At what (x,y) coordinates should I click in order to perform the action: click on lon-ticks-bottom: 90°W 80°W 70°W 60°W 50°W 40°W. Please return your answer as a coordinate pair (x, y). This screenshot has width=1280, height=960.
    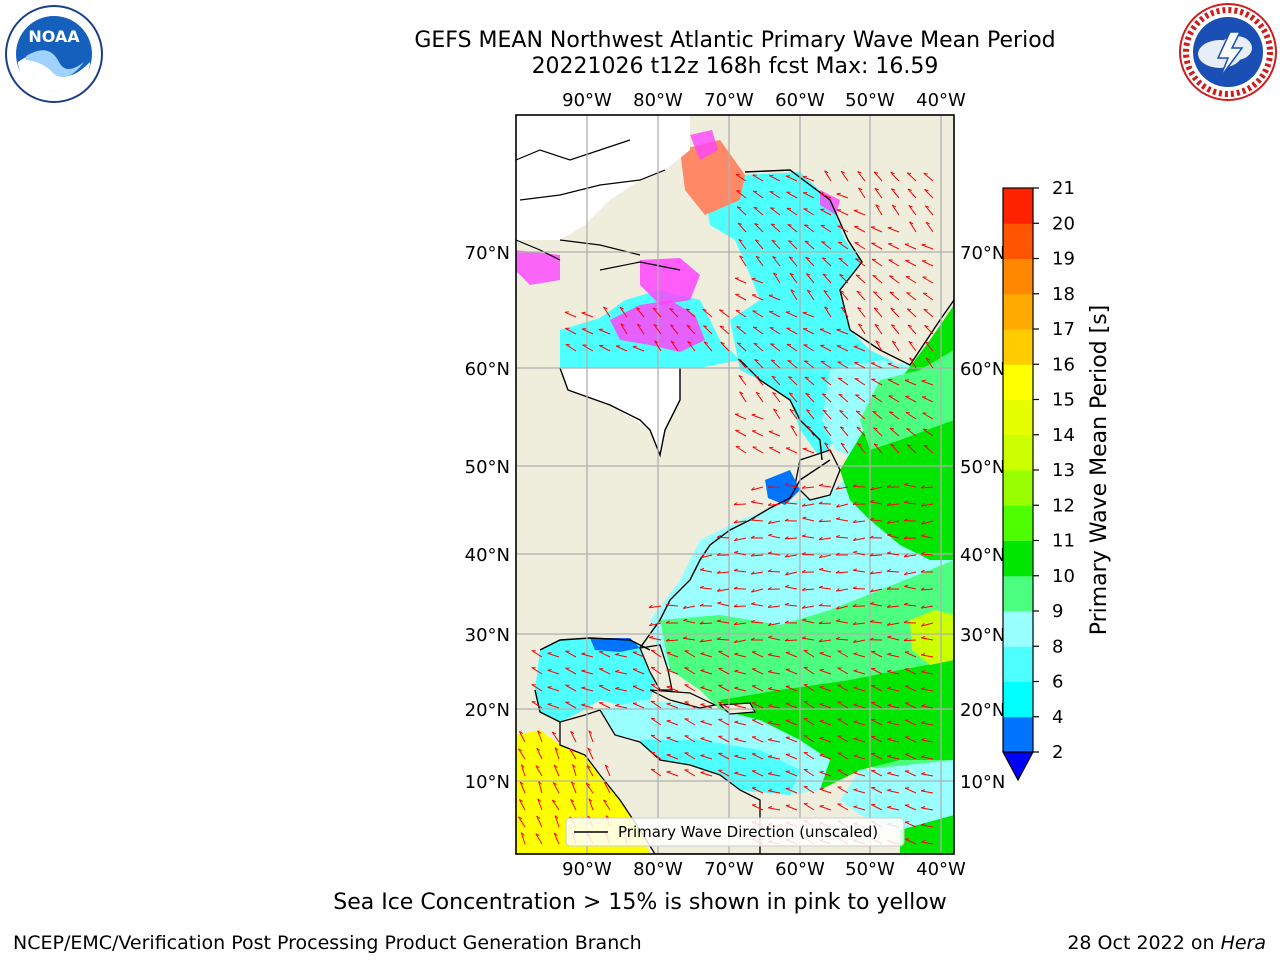
    Looking at the image, I should click on (764, 869).